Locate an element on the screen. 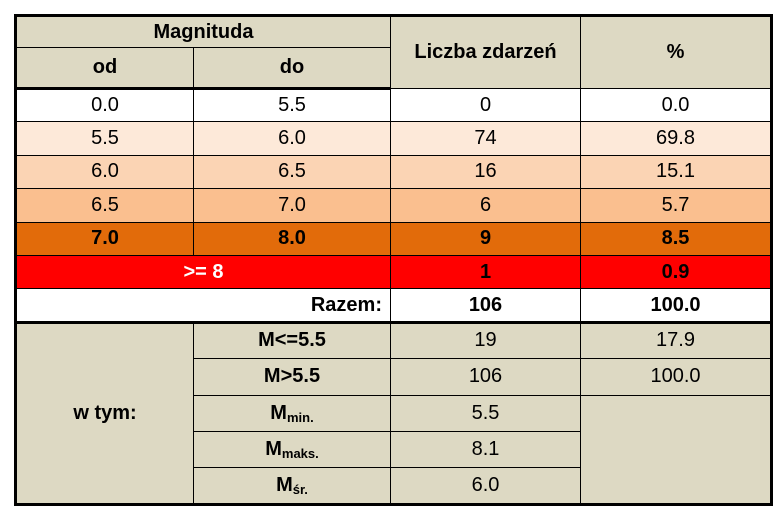 The width and height of the screenshot is (784, 520). cell-from: 0.0 is located at coordinates (104, 105).